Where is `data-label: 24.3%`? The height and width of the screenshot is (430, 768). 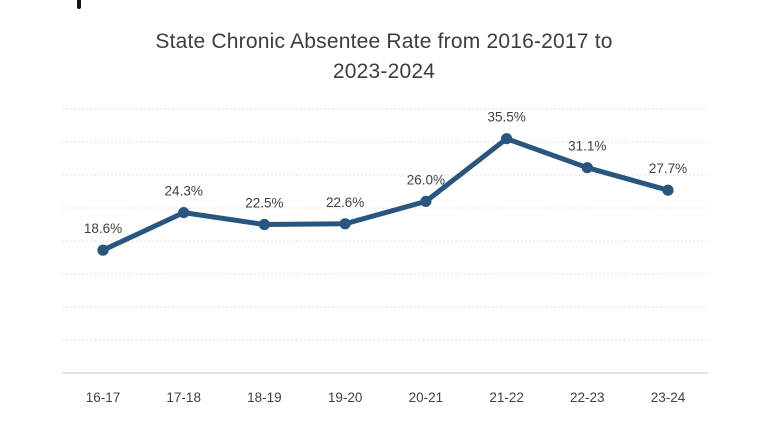
data-label: 24.3% is located at coordinates (184, 191).